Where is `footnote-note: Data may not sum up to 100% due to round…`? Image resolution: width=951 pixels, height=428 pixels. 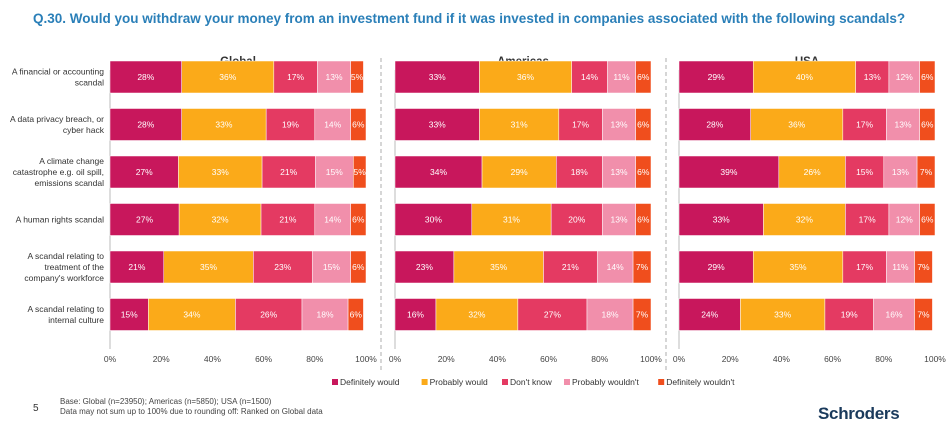 footnote-note: Data may not sum up to 100% due to round… is located at coordinates (191, 411).